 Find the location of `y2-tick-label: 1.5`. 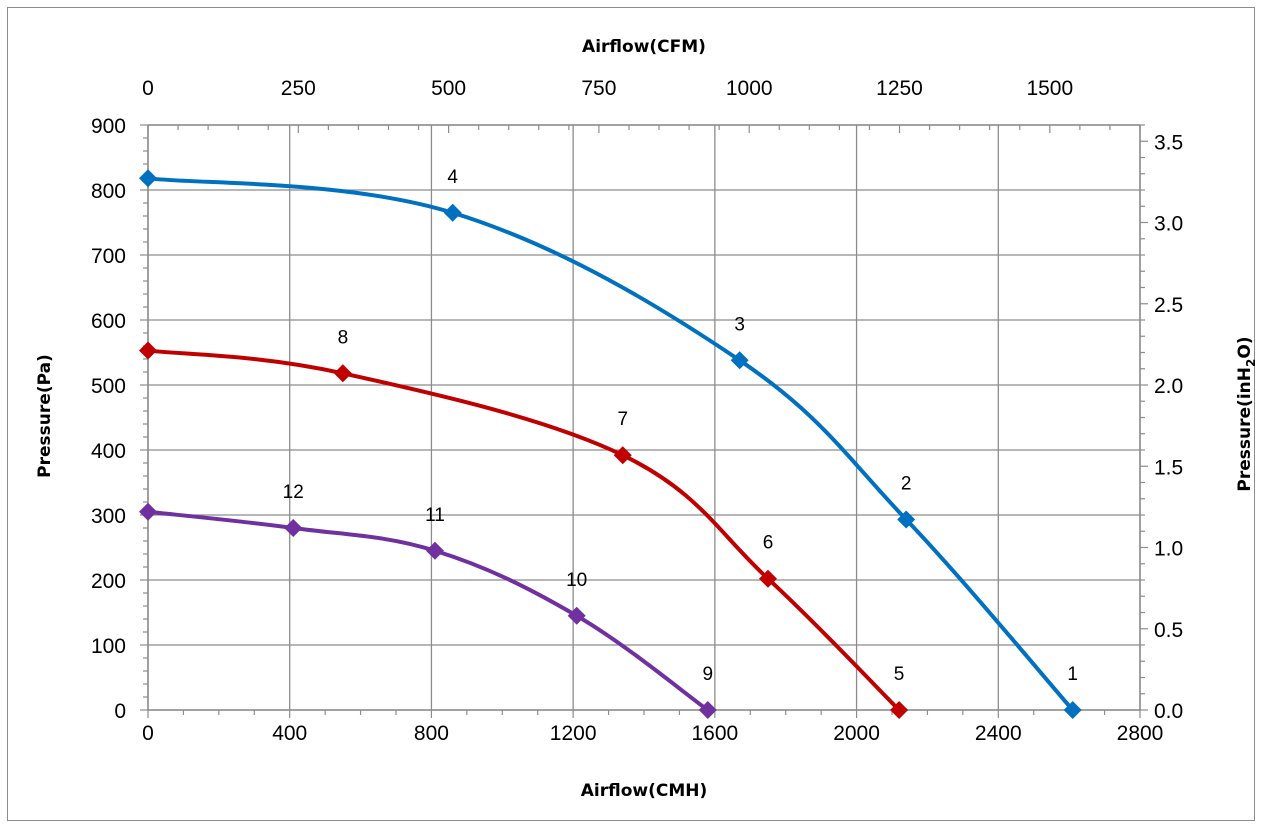

y2-tick-label: 1.5 is located at coordinates (1168, 467).